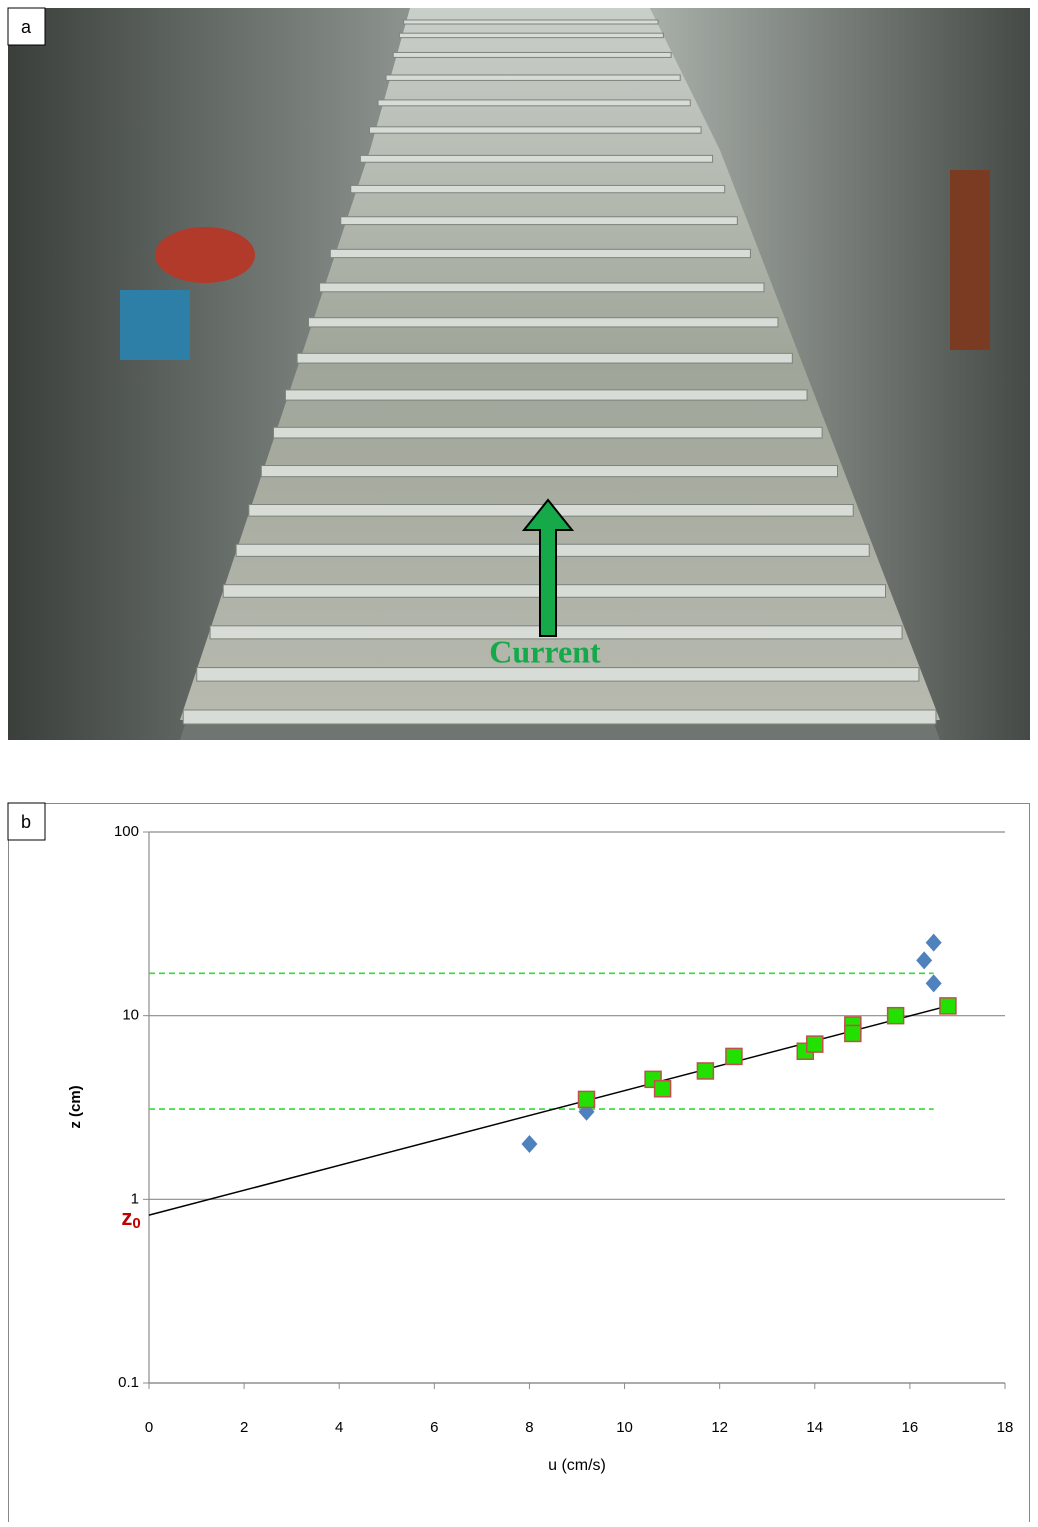 Image resolution: width=1038 pixels, height=1527 pixels. What do you see at coordinates (130, 1015) in the screenshot?
I see `y-tick-label: 10` at bounding box center [130, 1015].